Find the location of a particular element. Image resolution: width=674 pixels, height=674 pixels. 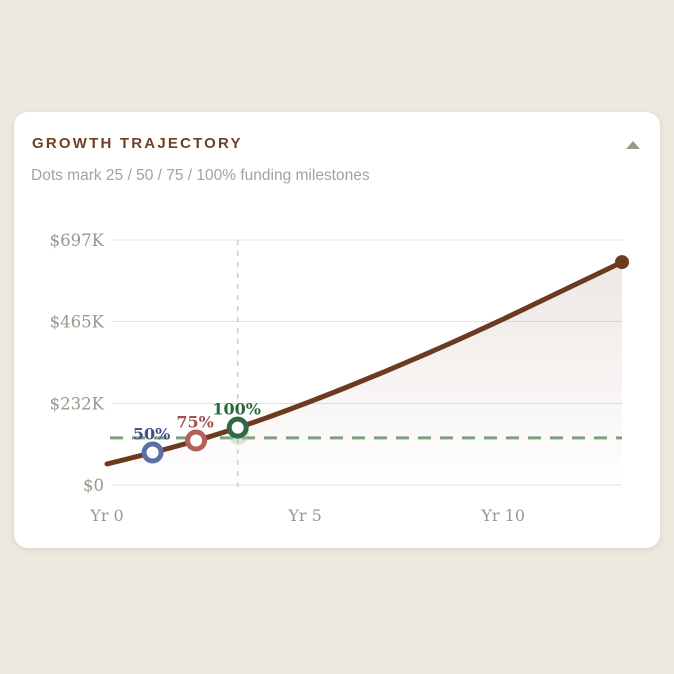

milestone-label-75: 75% is located at coordinates (194, 422).